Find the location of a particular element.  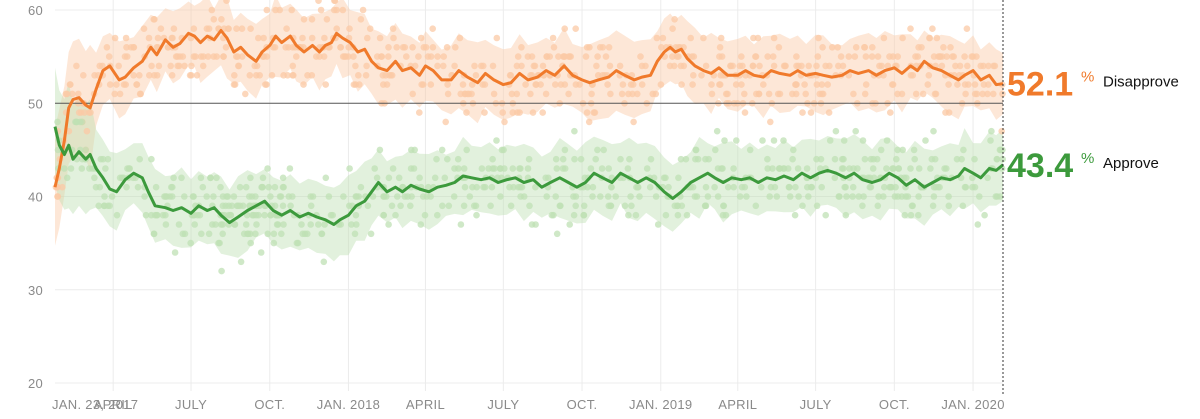

y-tick-label: 50 is located at coordinates (35, 103).